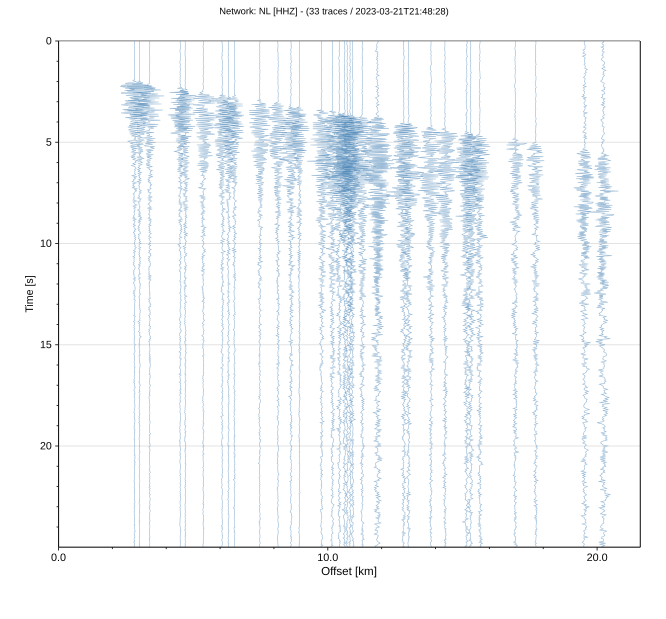 Image resolution: width=666 pixels, height=619 pixels. Describe the element at coordinates (597, 558) in the screenshot. I see `svg-text: 20.0` at that location.